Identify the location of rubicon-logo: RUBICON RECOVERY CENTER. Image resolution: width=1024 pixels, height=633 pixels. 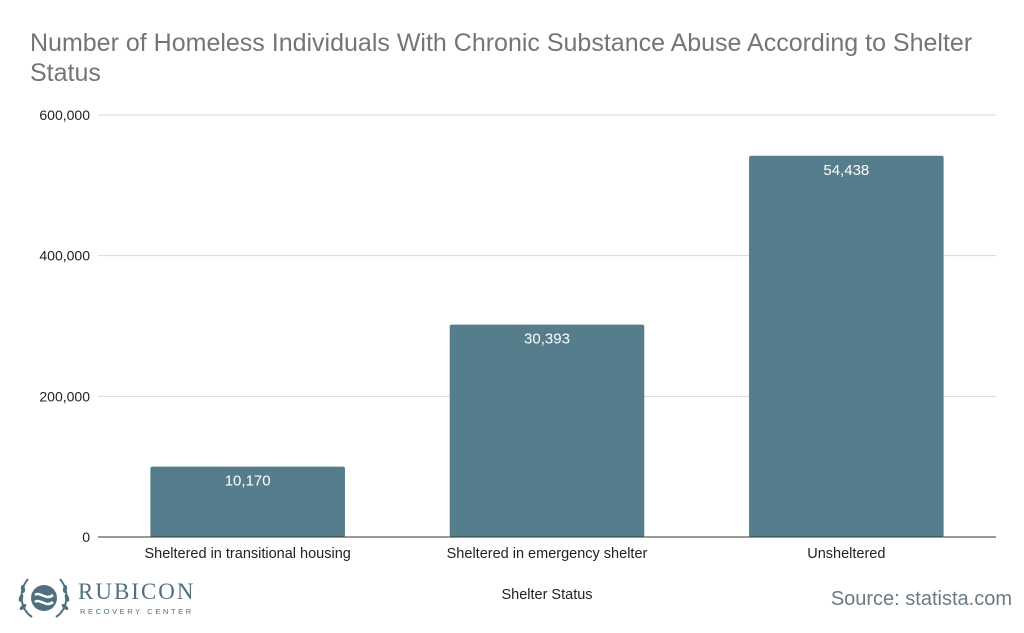
(109, 597).